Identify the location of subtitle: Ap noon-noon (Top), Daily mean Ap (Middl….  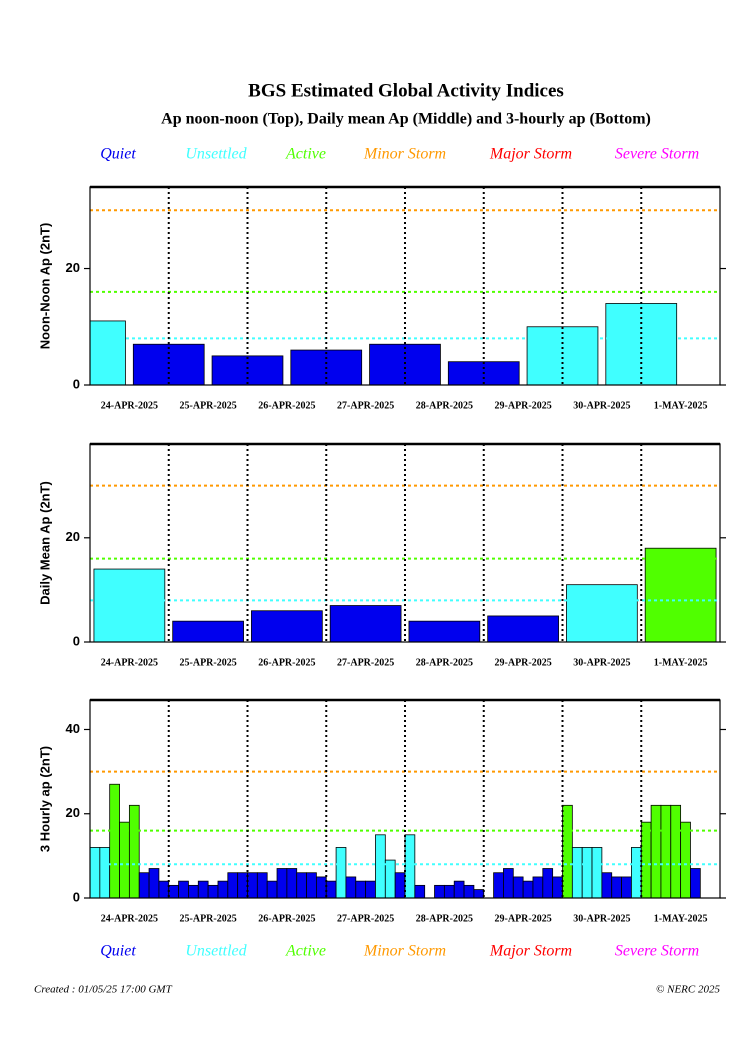
(406, 119).